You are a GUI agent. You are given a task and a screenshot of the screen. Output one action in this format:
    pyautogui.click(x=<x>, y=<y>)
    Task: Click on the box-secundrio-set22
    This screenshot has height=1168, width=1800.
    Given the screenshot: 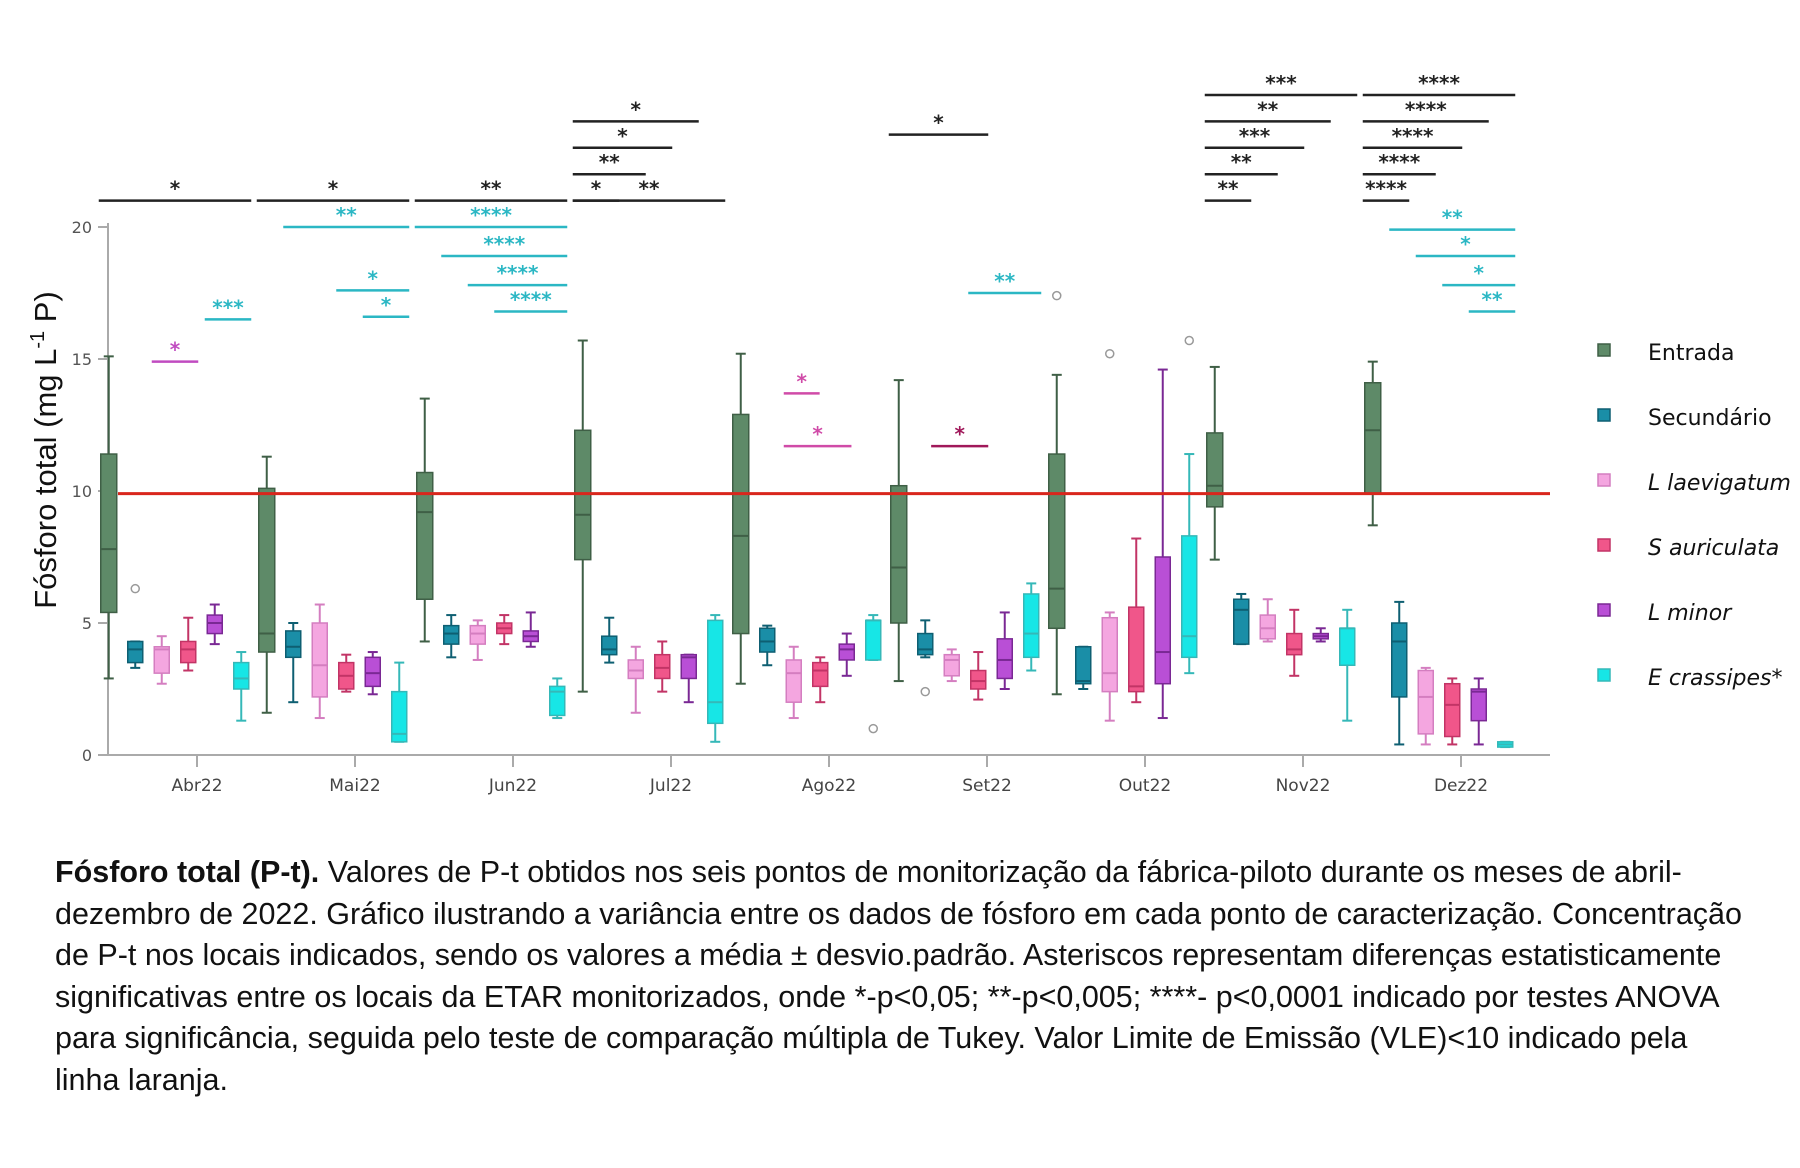 What is the action you would take?
    pyautogui.click(x=925, y=658)
    